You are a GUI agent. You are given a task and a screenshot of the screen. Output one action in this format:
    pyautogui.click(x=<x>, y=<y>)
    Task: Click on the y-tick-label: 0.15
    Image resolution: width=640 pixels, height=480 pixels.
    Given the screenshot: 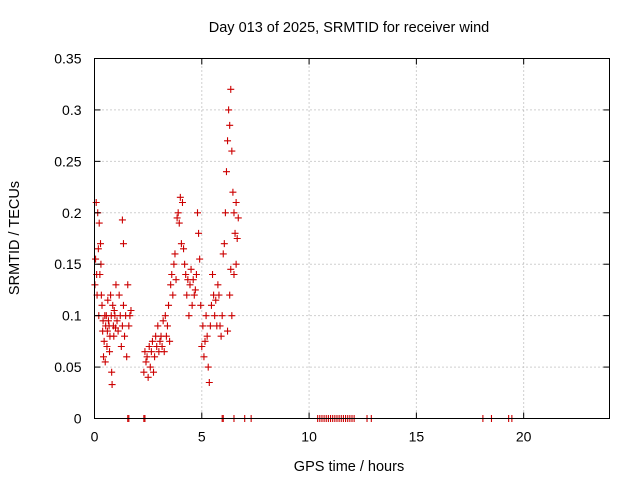 What is the action you would take?
    pyautogui.click(x=67, y=264)
    